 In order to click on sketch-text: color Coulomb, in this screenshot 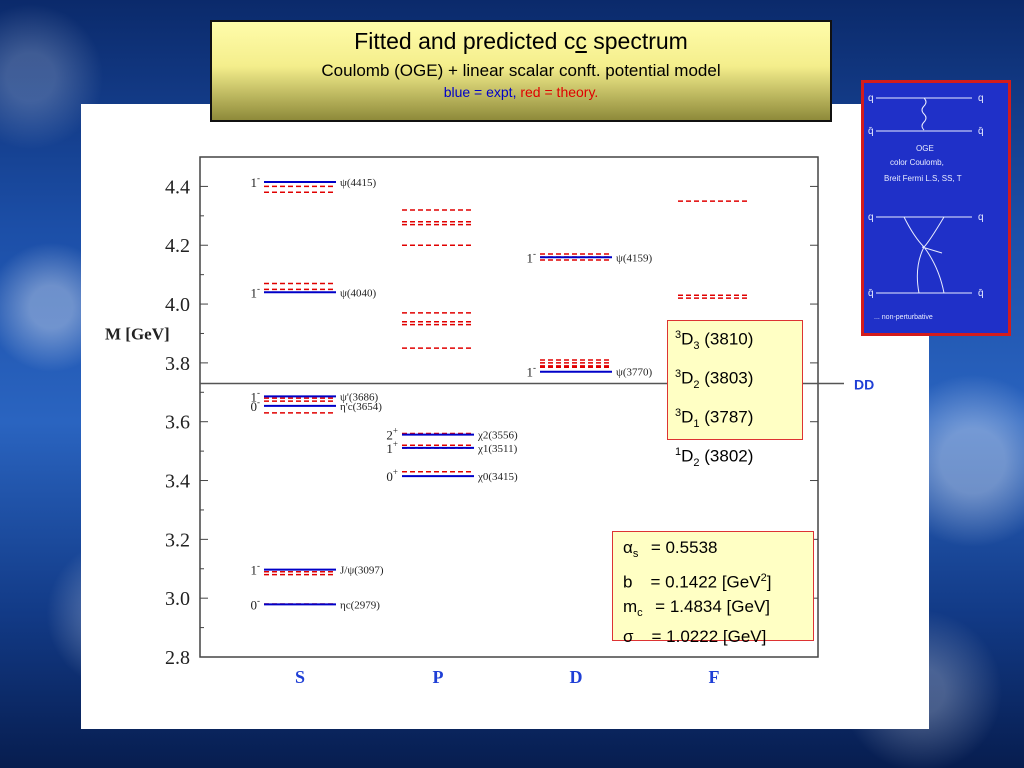, I will do `click(917, 162)`.